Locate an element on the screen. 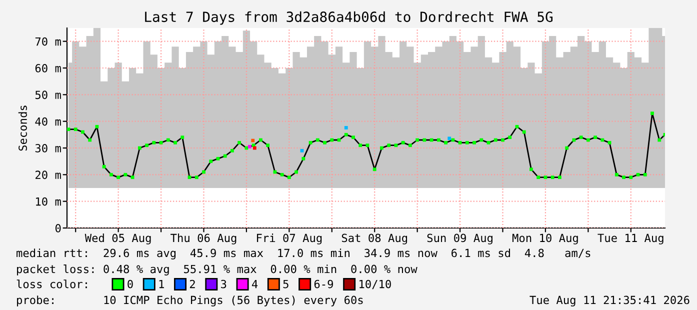  y-tick-label: 30 m is located at coordinates (48, 148).